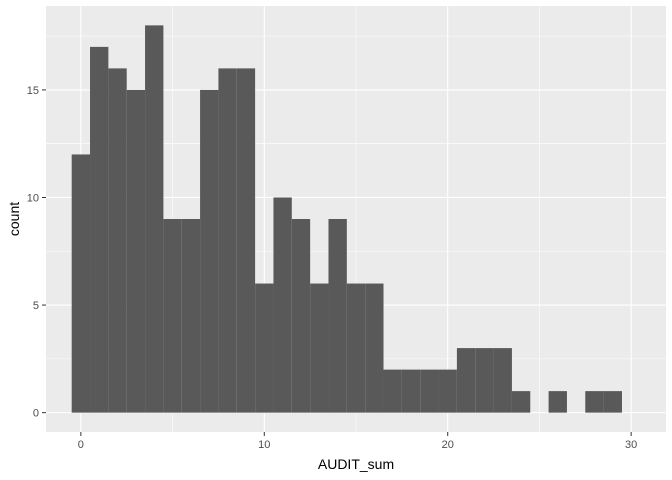 This screenshot has width=672, height=480. What do you see at coordinates (14, 219) in the screenshot?
I see `y-axis-title: count` at bounding box center [14, 219].